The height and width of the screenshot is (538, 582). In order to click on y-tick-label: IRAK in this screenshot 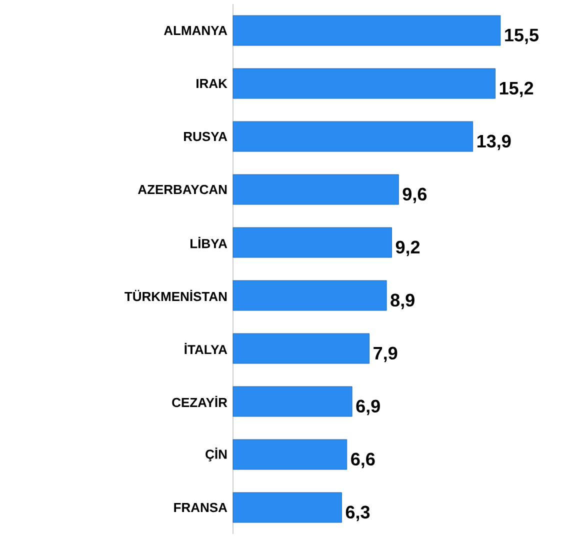, I will do `click(212, 83)`.